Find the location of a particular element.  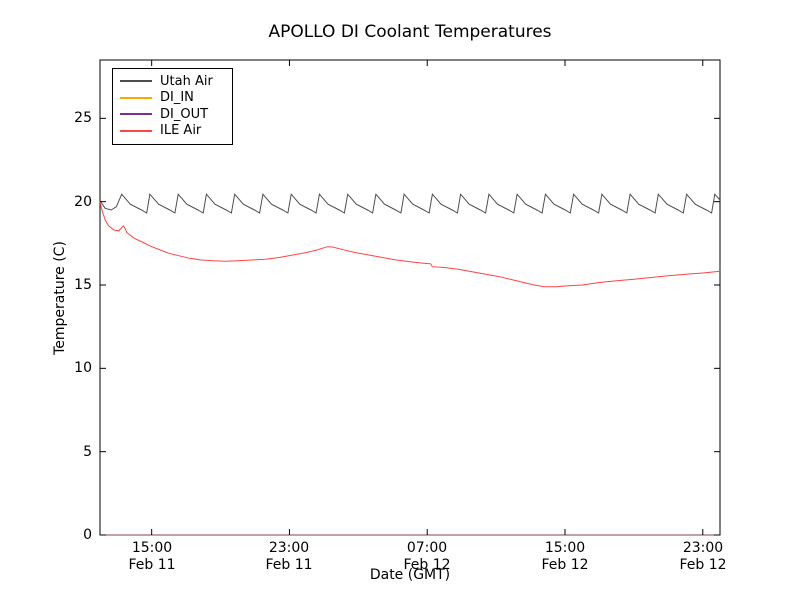

legend-label-ile-air: ILE Air is located at coordinates (181, 131).